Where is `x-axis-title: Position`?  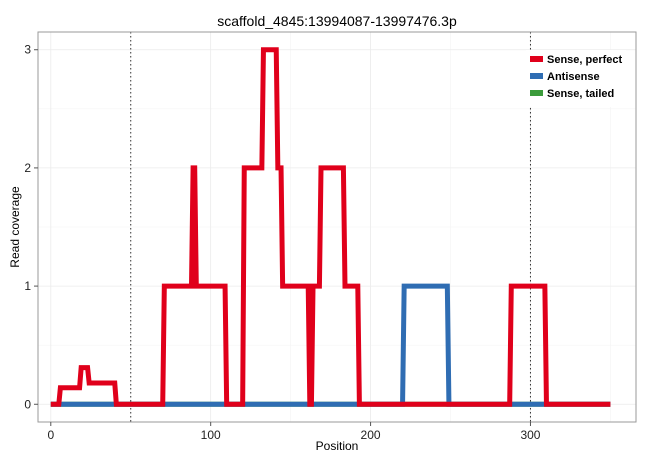 x-axis-title: Position is located at coordinates (337, 446).